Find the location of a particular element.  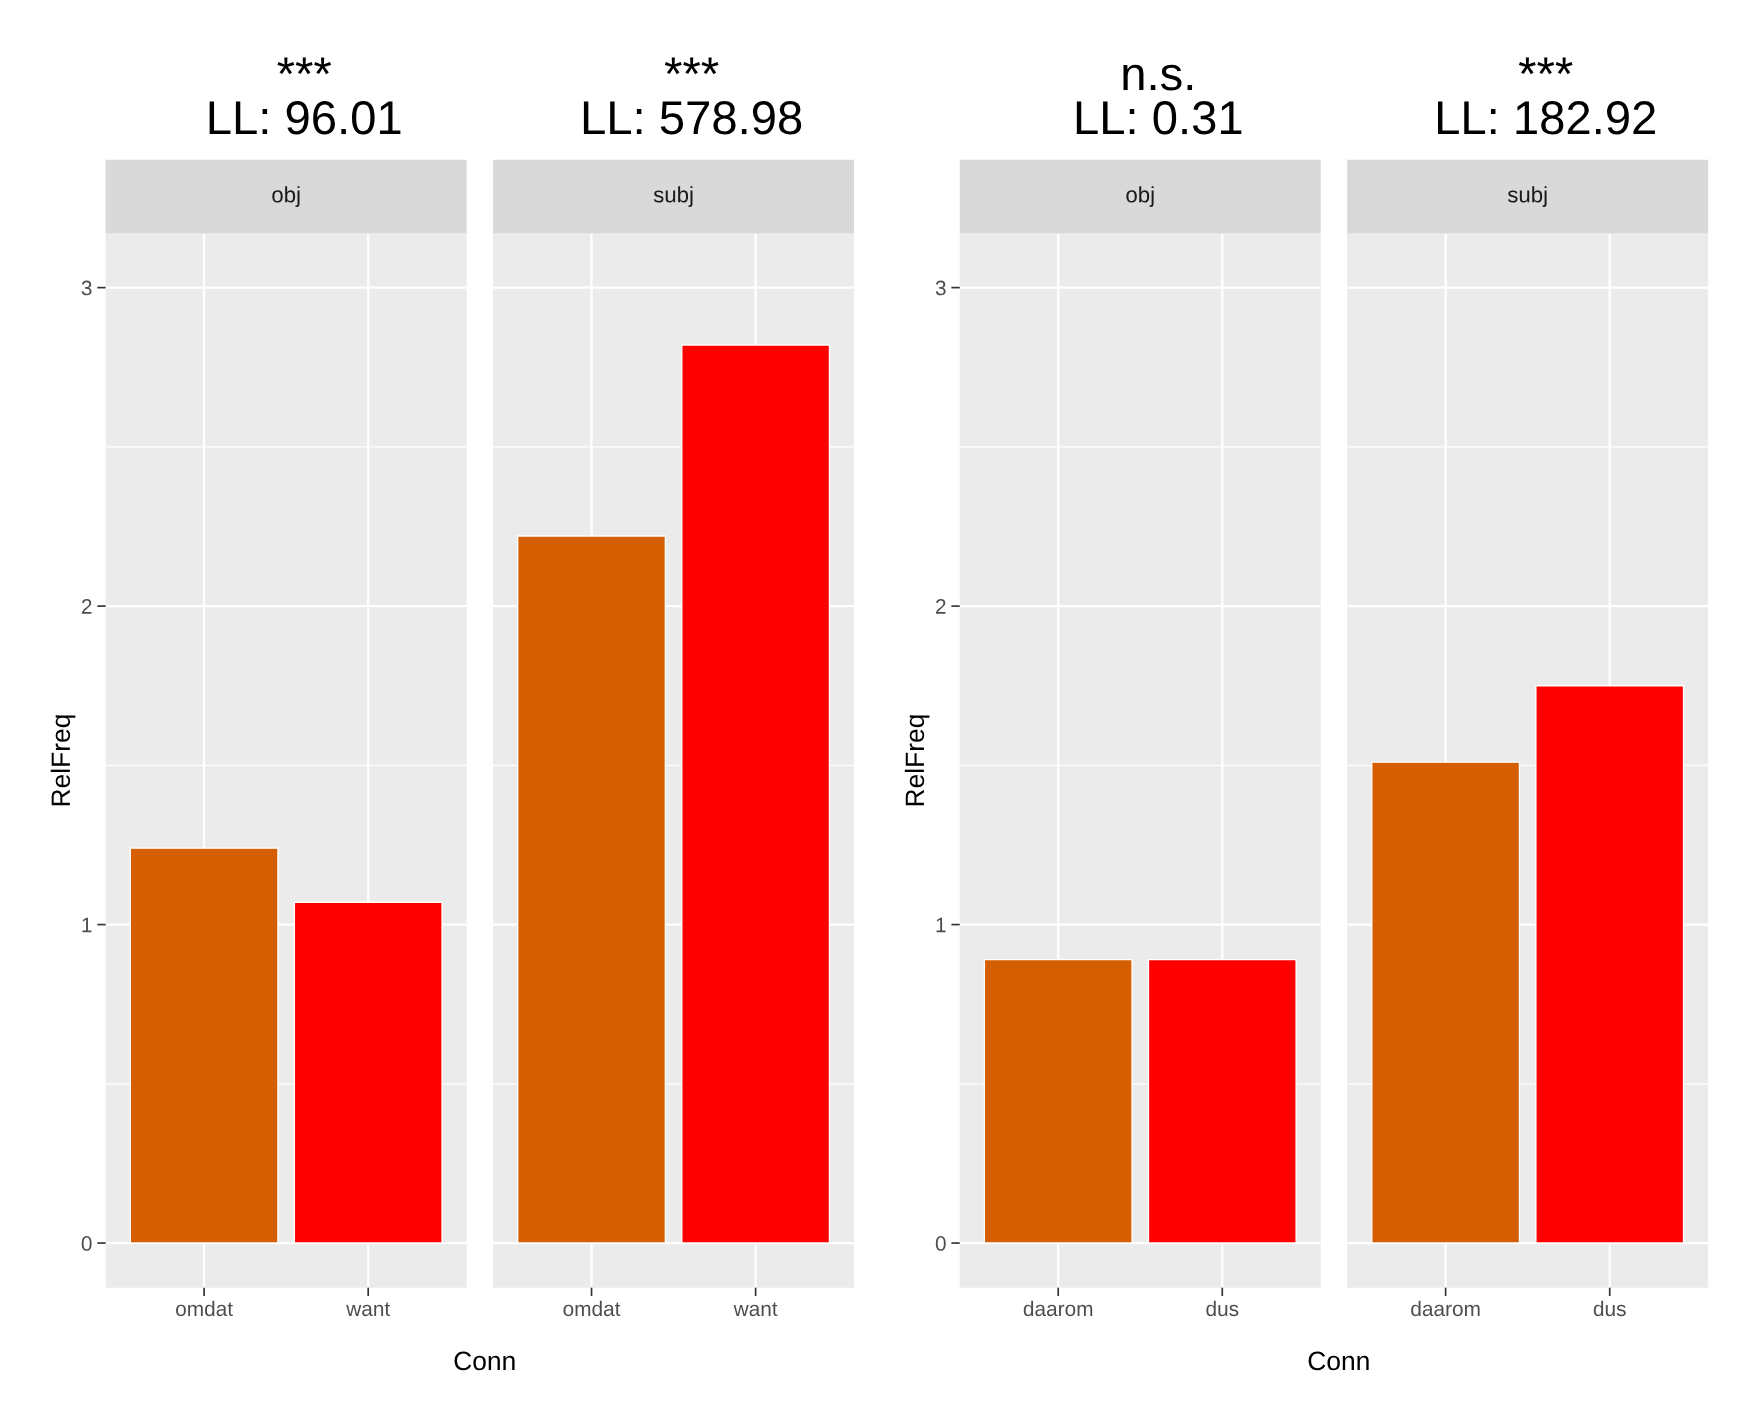

chart-title: *** LL: 578.98 is located at coordinates (692, 96).